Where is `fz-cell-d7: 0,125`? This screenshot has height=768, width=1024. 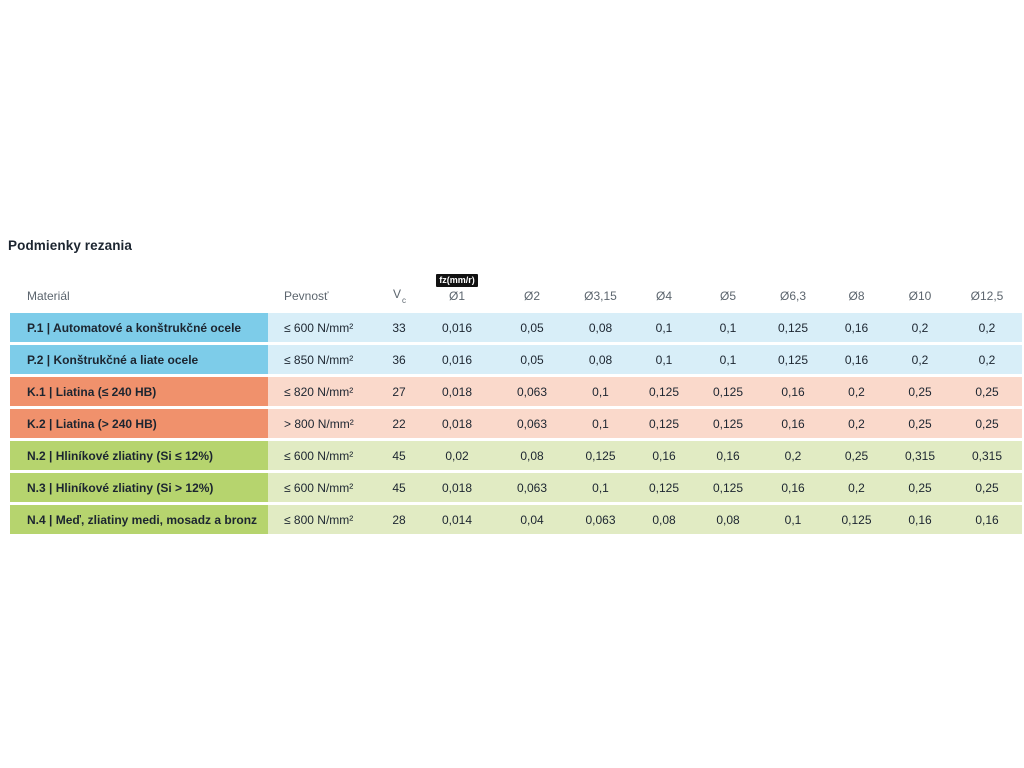 fz-cell-d7: 0,125 is located at coordinates (856, 519).